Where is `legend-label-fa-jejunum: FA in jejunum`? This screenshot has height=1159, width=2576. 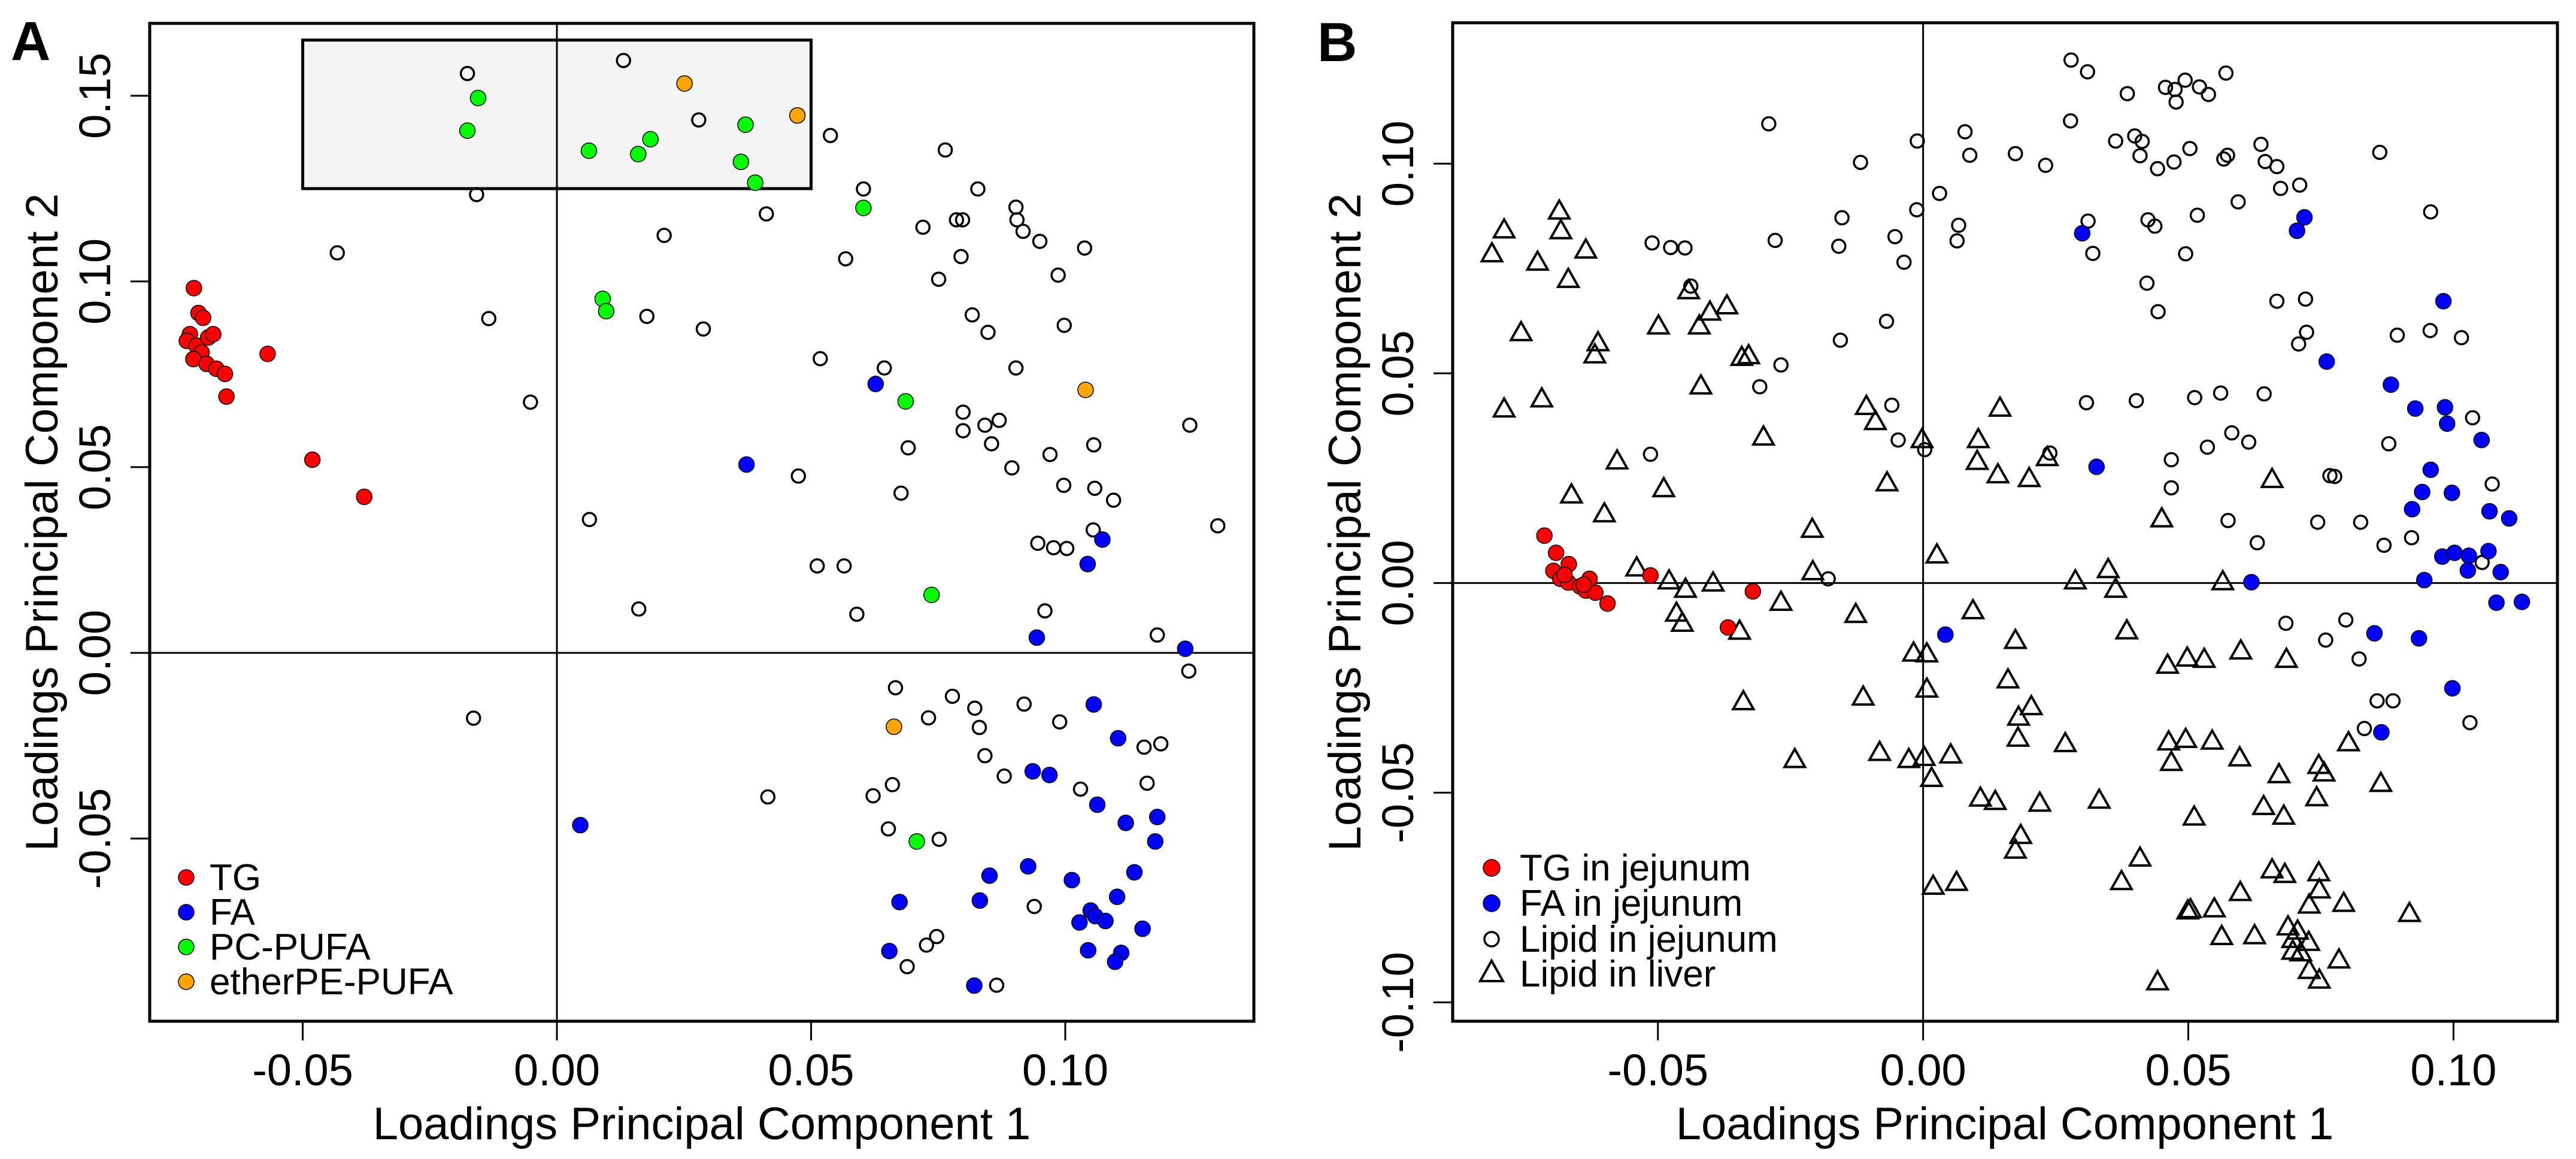 legend-label-fa-jejunum: FA in jejunum is located at coordinates (1631, 903).